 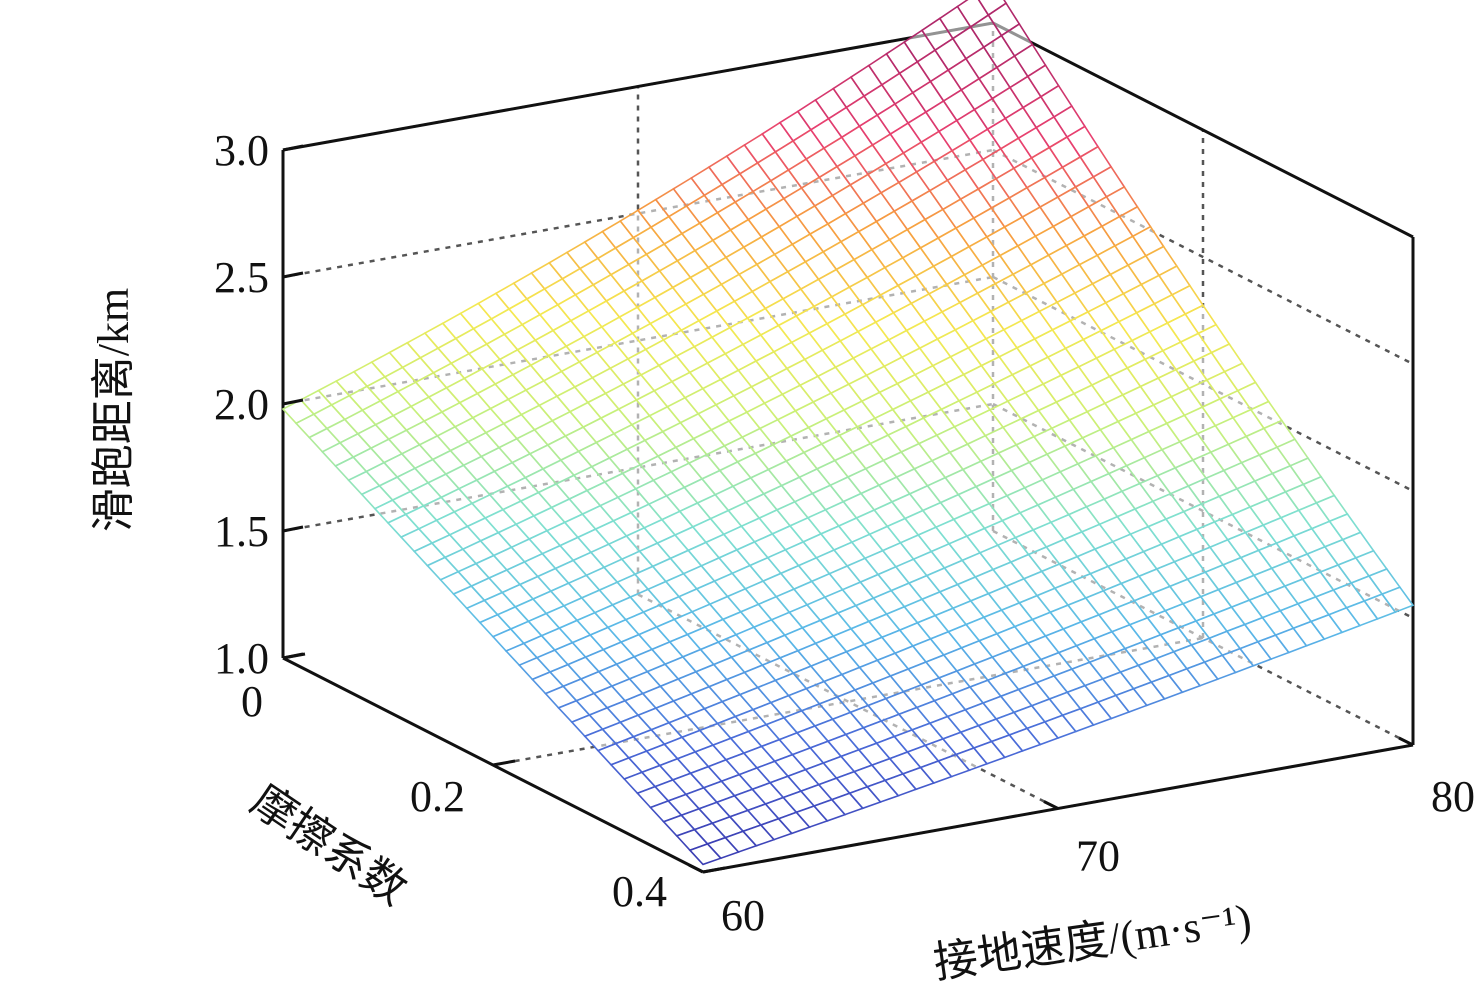 I want to click on z-axis-label: 滑跑距离/km, so click(x=113, y=410).